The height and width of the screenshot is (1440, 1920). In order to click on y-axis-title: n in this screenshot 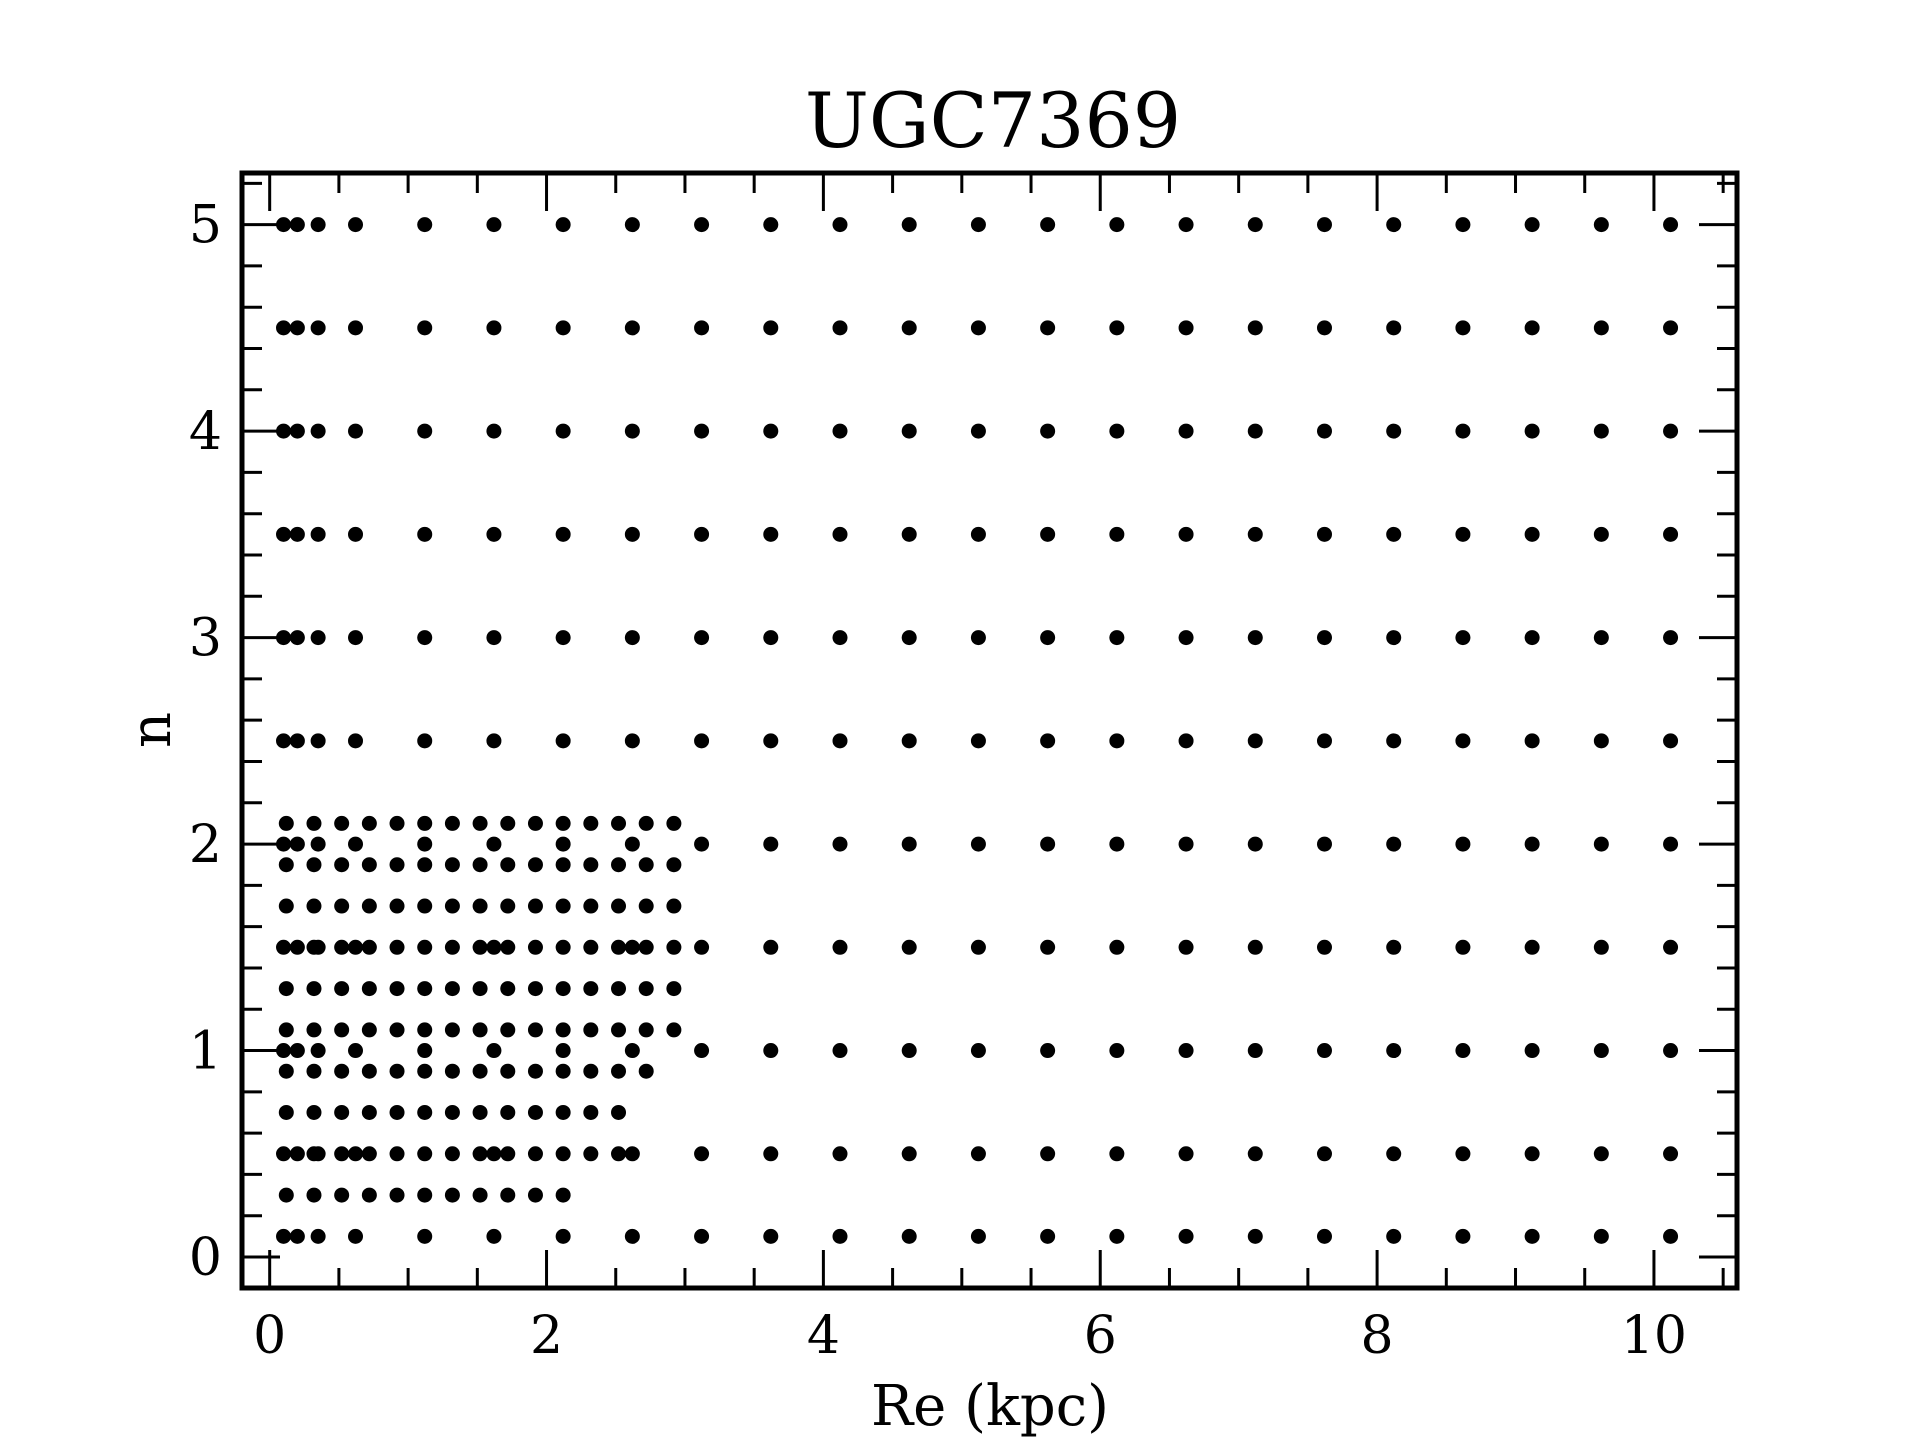, I will do `click(151, 730)`.